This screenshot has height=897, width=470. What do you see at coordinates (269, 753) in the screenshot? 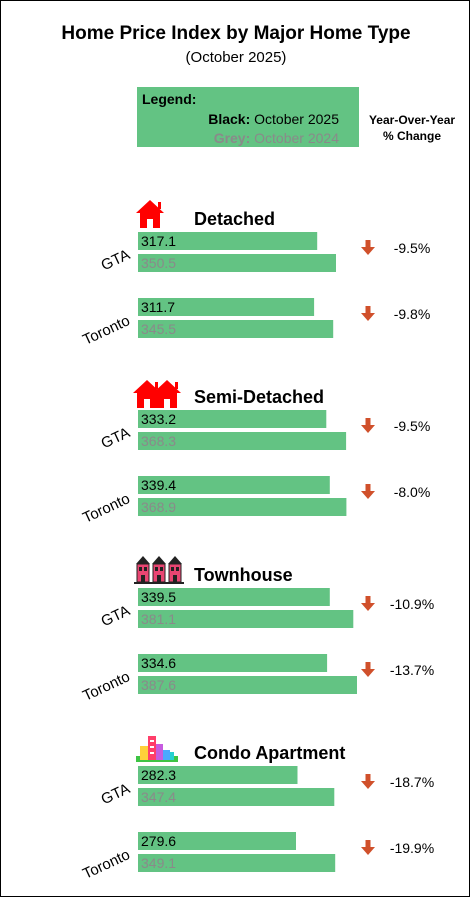
I see `group-title: Condo Apartment` at bounding box center [269, 753].